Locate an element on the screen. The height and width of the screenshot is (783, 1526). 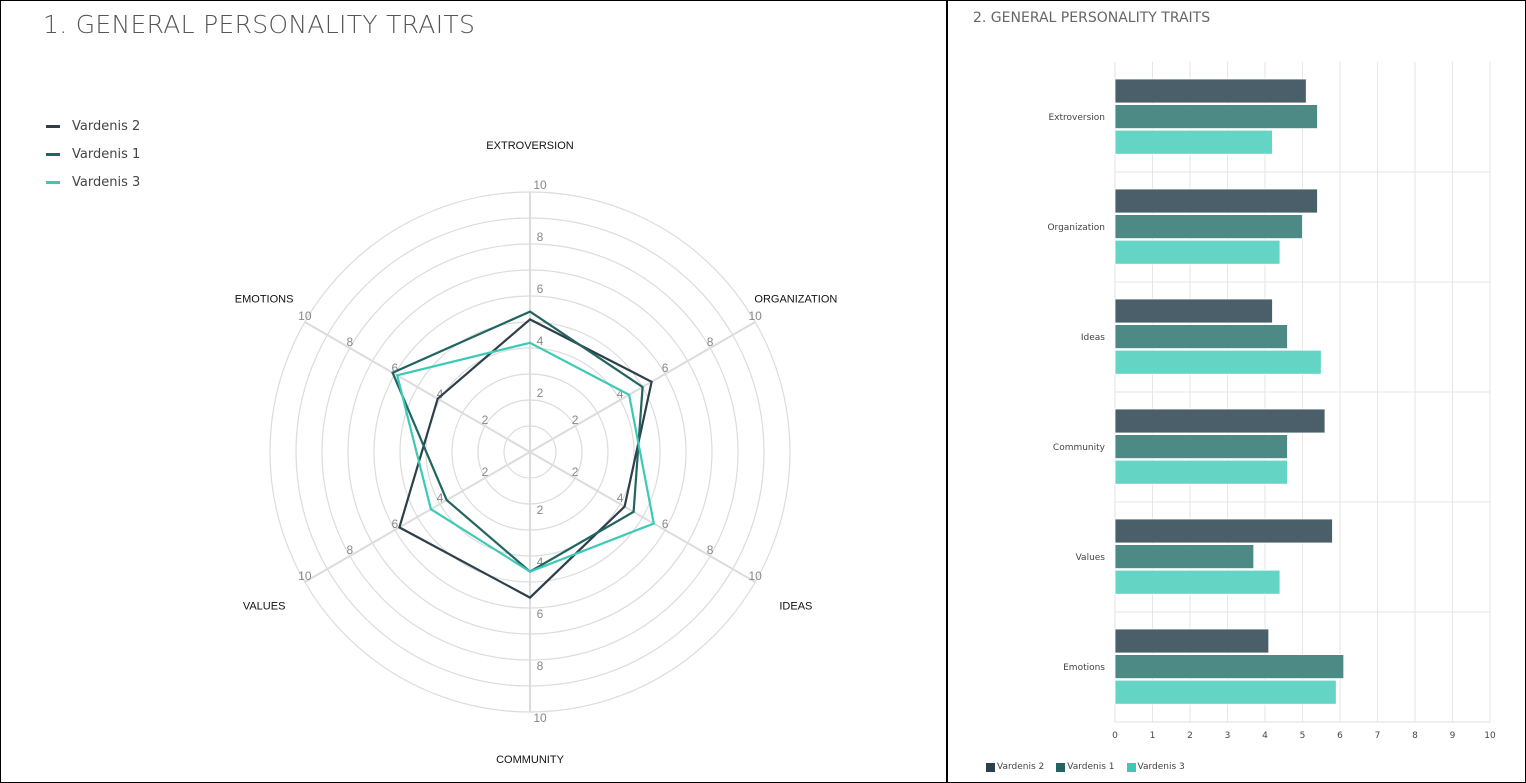
bar-x-tick-label: 9 is located at coordinates (1453, 736).